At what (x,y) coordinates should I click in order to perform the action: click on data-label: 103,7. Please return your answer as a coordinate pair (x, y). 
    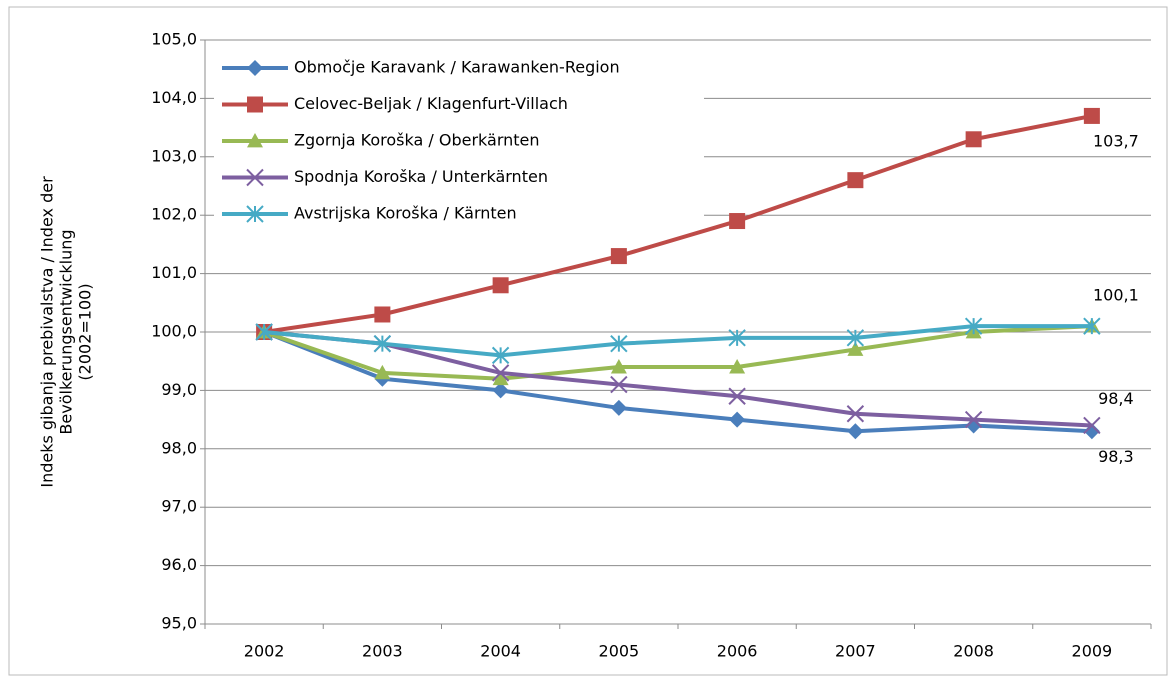
    Looking at the image, I should click on (1116, 140).